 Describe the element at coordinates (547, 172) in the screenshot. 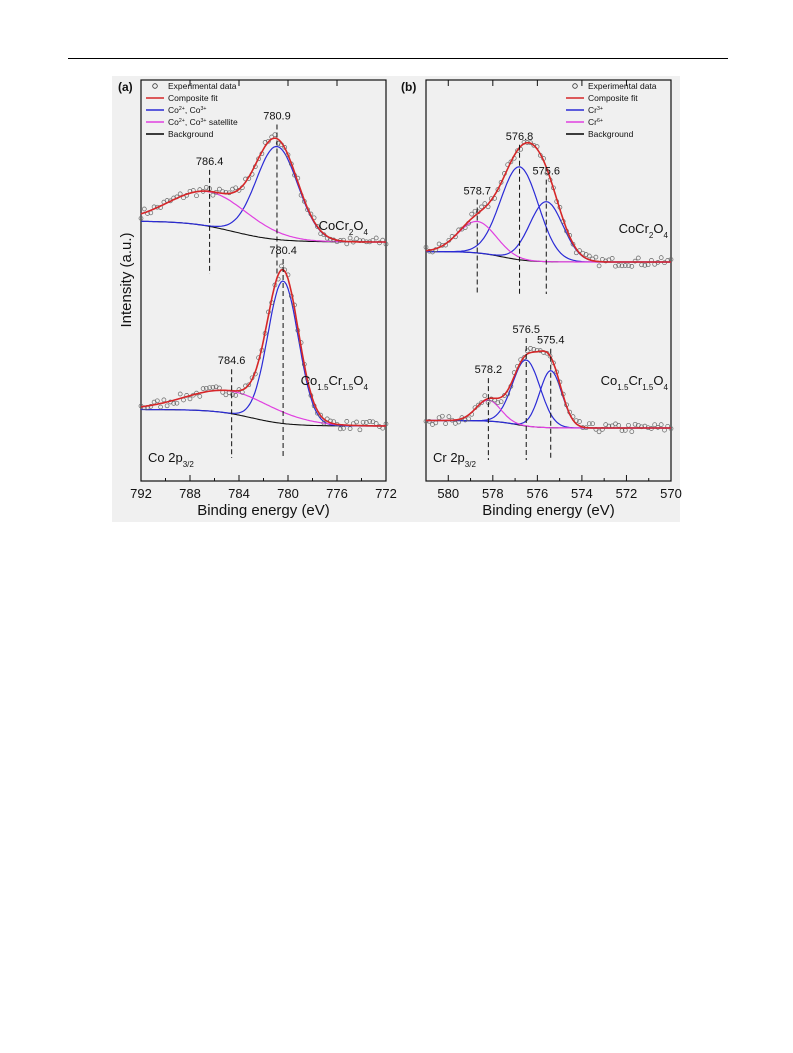

I see `peak-position-label: 575.6` at that location.